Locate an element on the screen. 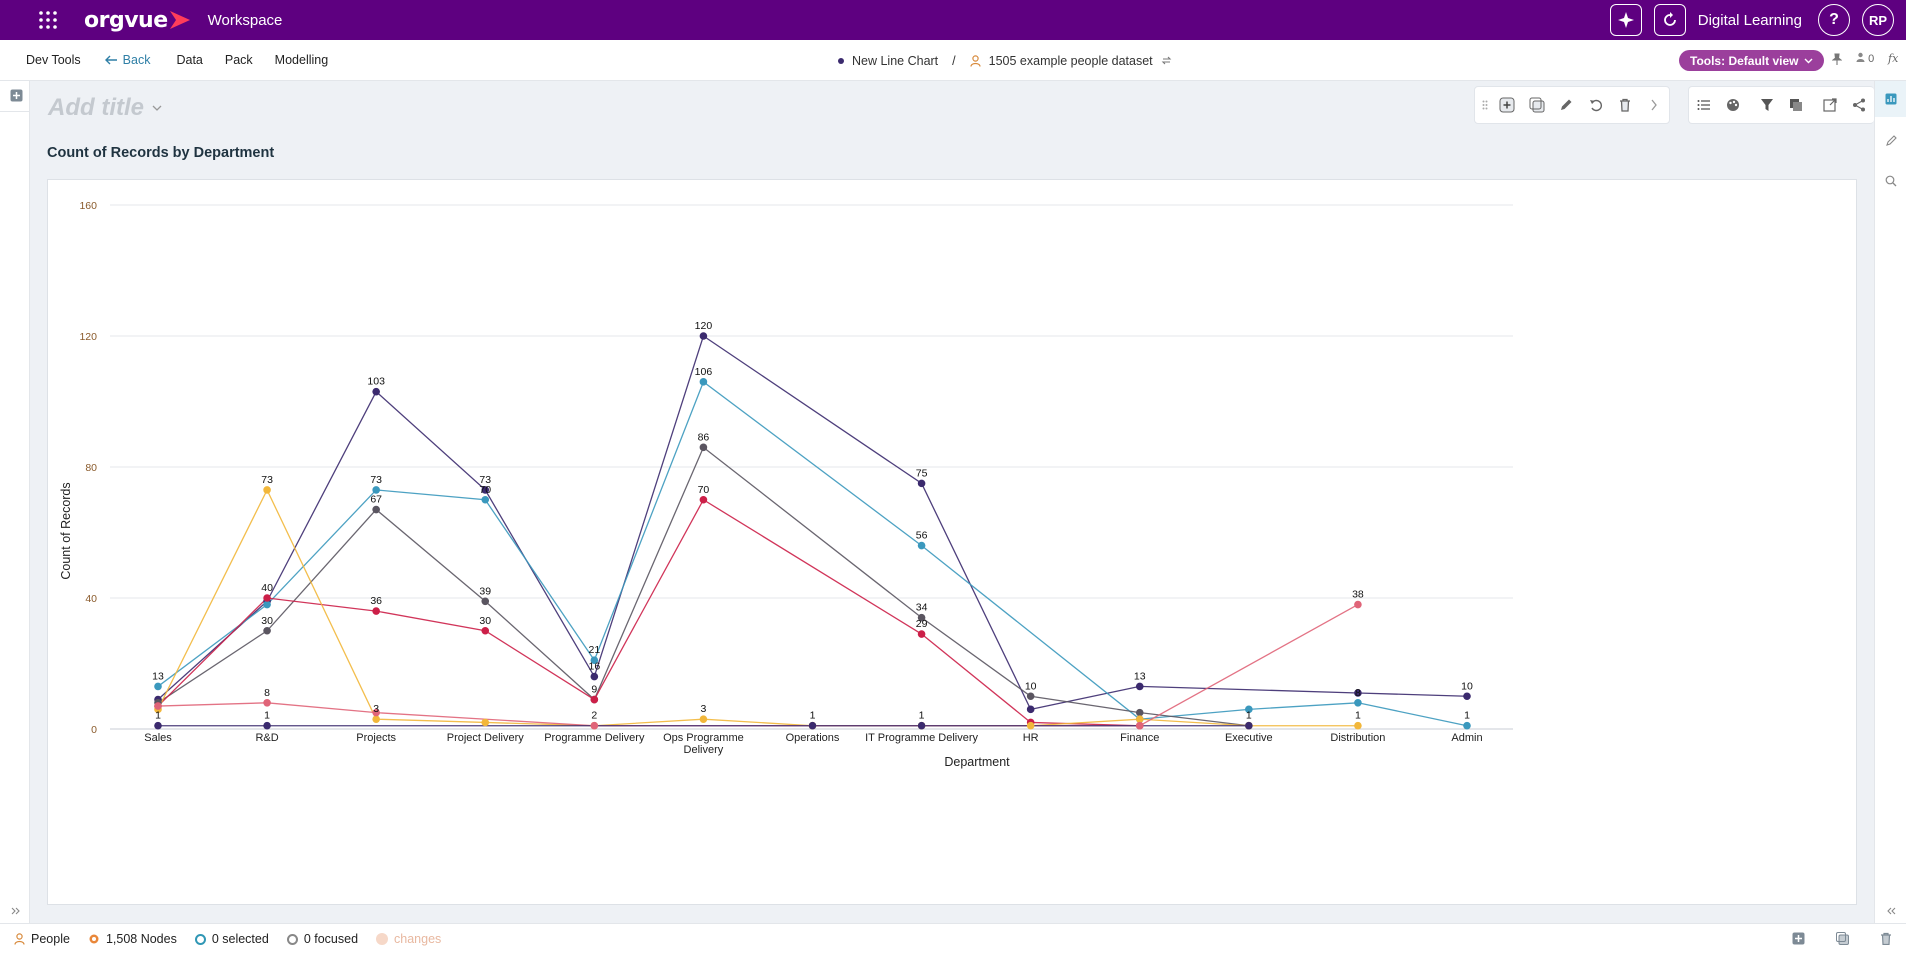 The height and width of the screenshot is (954, 1906). data-link: Data is located at coordinates (189, 60).